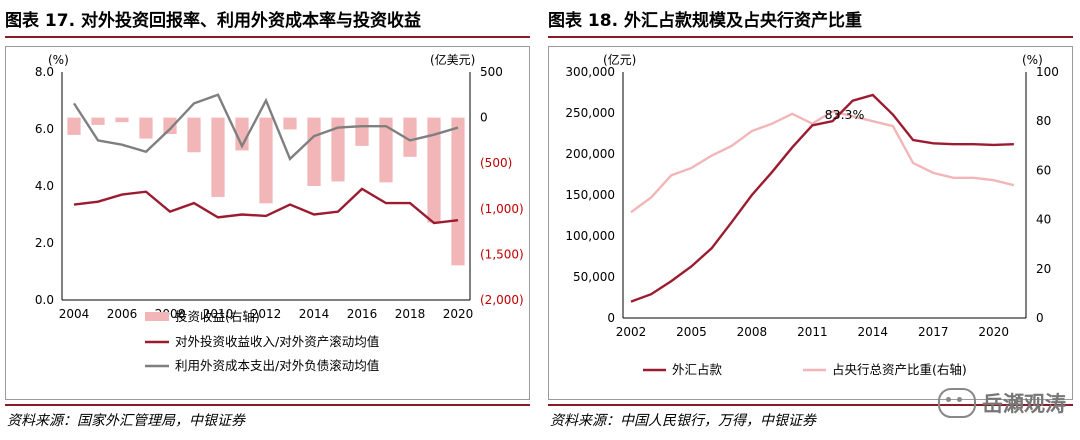  What do you see at coordinates (810, 405) in the screenshot?
I see `right-source-rule` at bounding box center [810, 405].